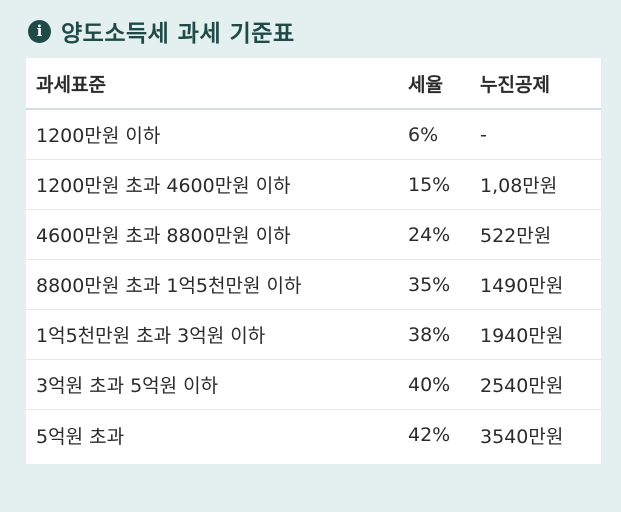 The width and height of the screenshot is (621, 512). I want to click on deduction-cell: 1490만원, so click(522, 286).